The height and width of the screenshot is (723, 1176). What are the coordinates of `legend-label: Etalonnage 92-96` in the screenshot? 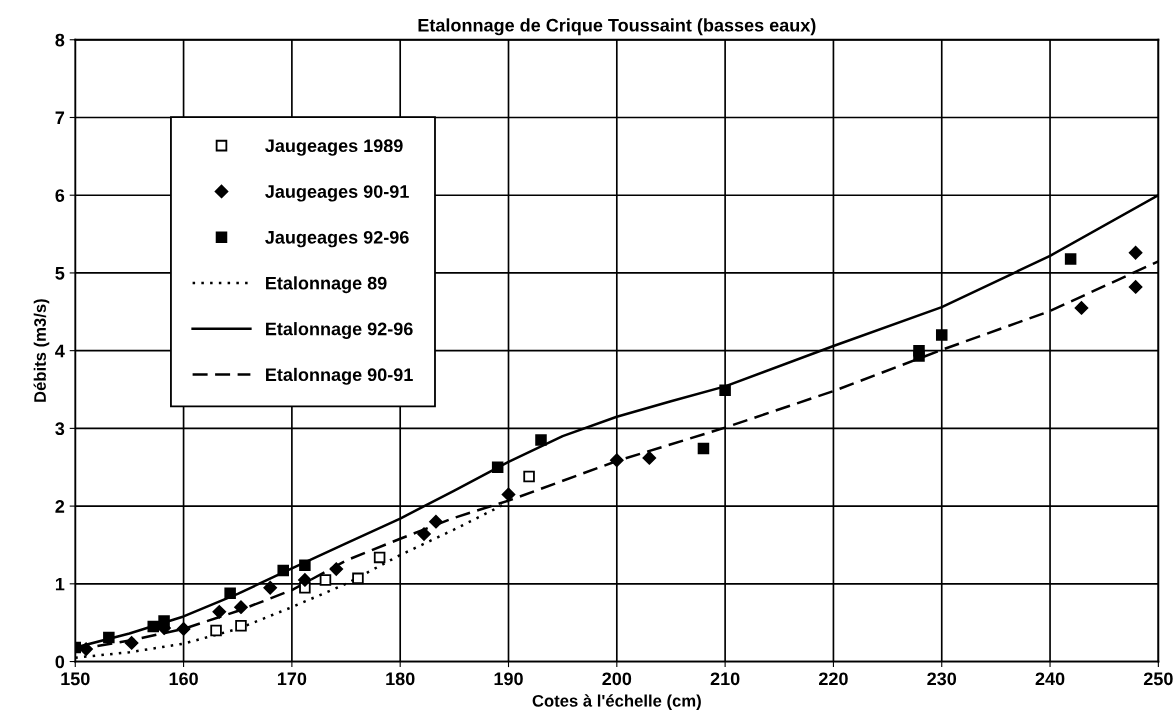 It's located at (339, 330).